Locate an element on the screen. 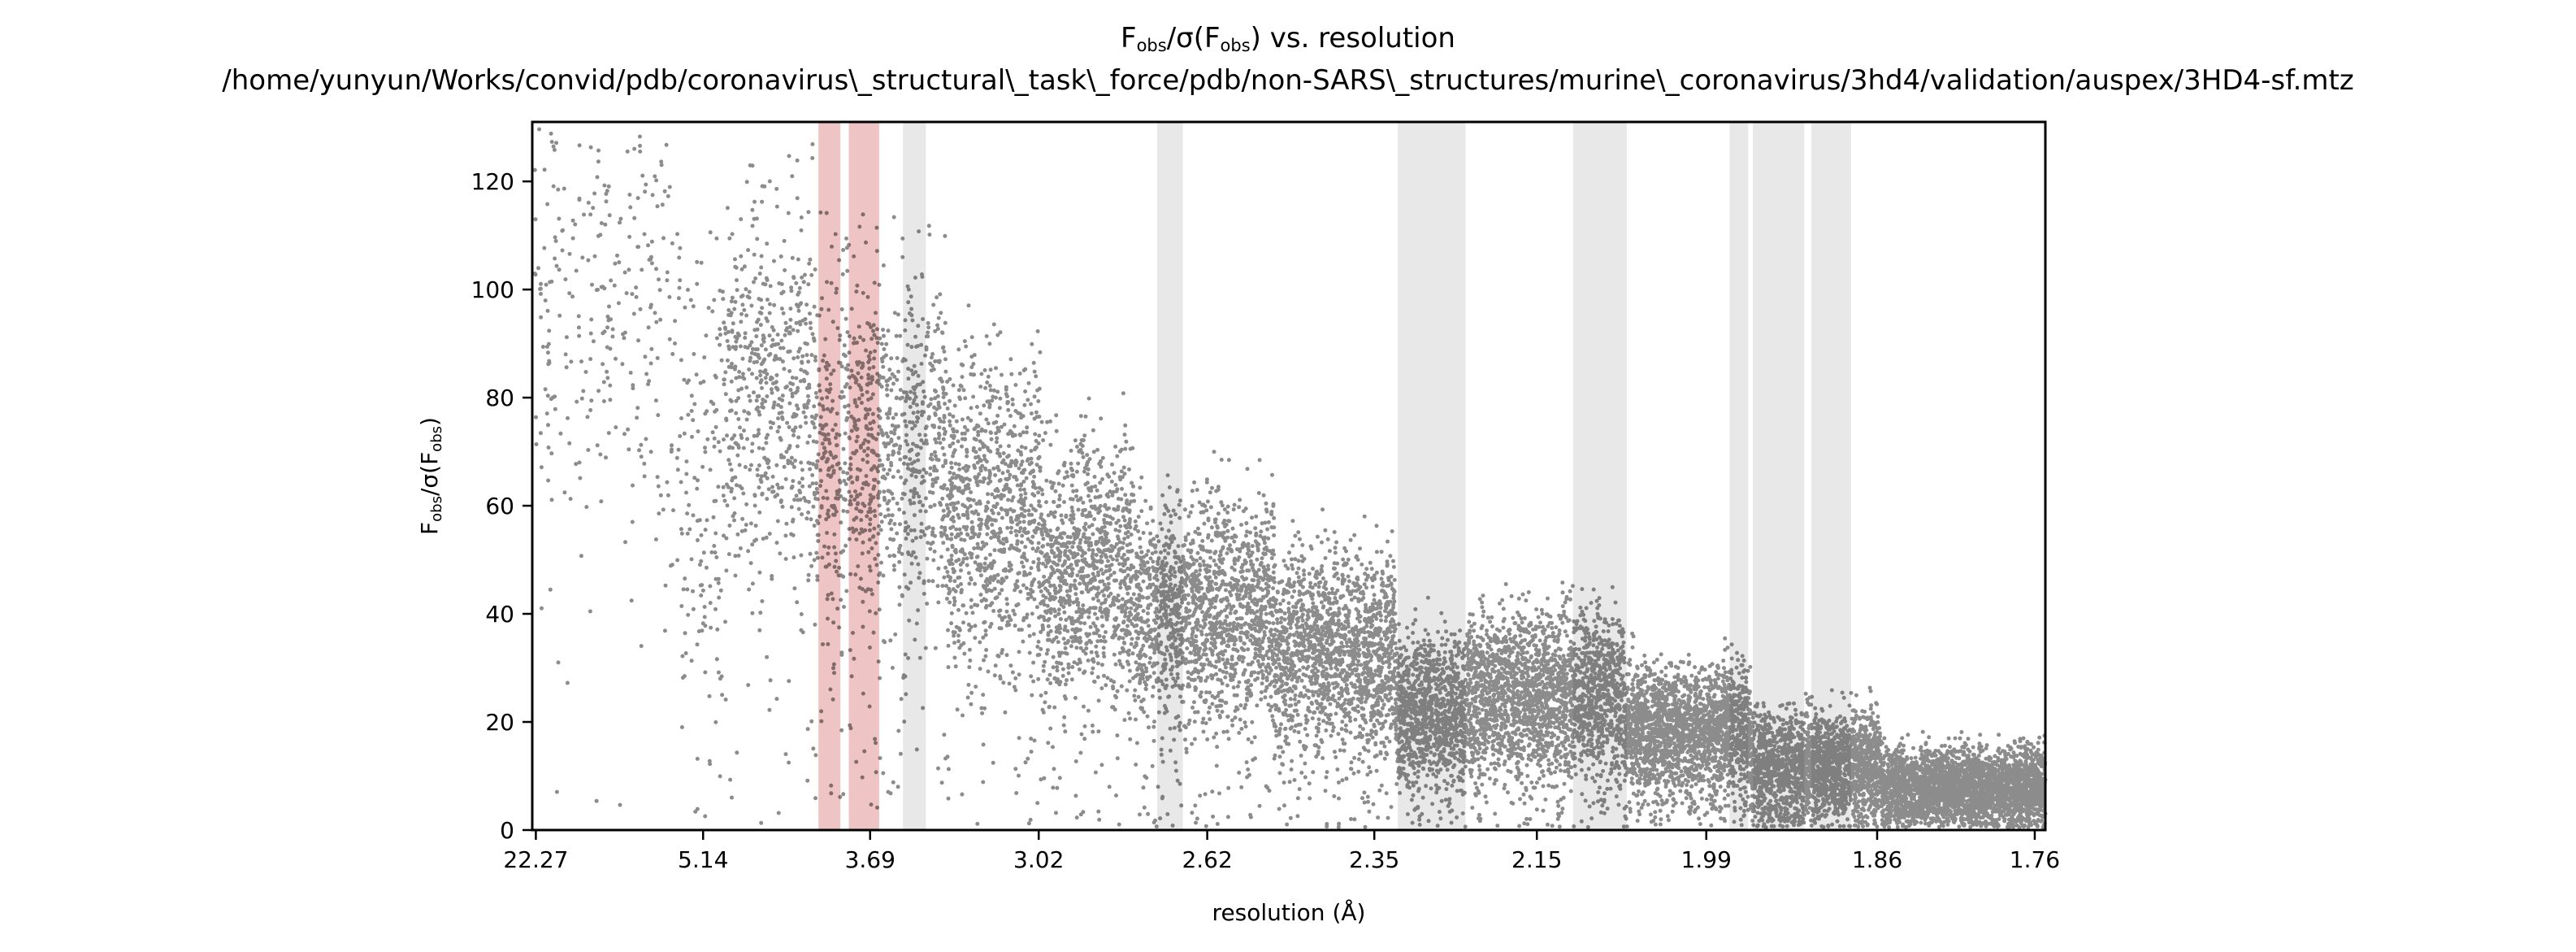 The width and height of the screenshot is (2576, 952). y-axis-label: Fobs/σ(Fobs) is located at coordinates (431, 476).